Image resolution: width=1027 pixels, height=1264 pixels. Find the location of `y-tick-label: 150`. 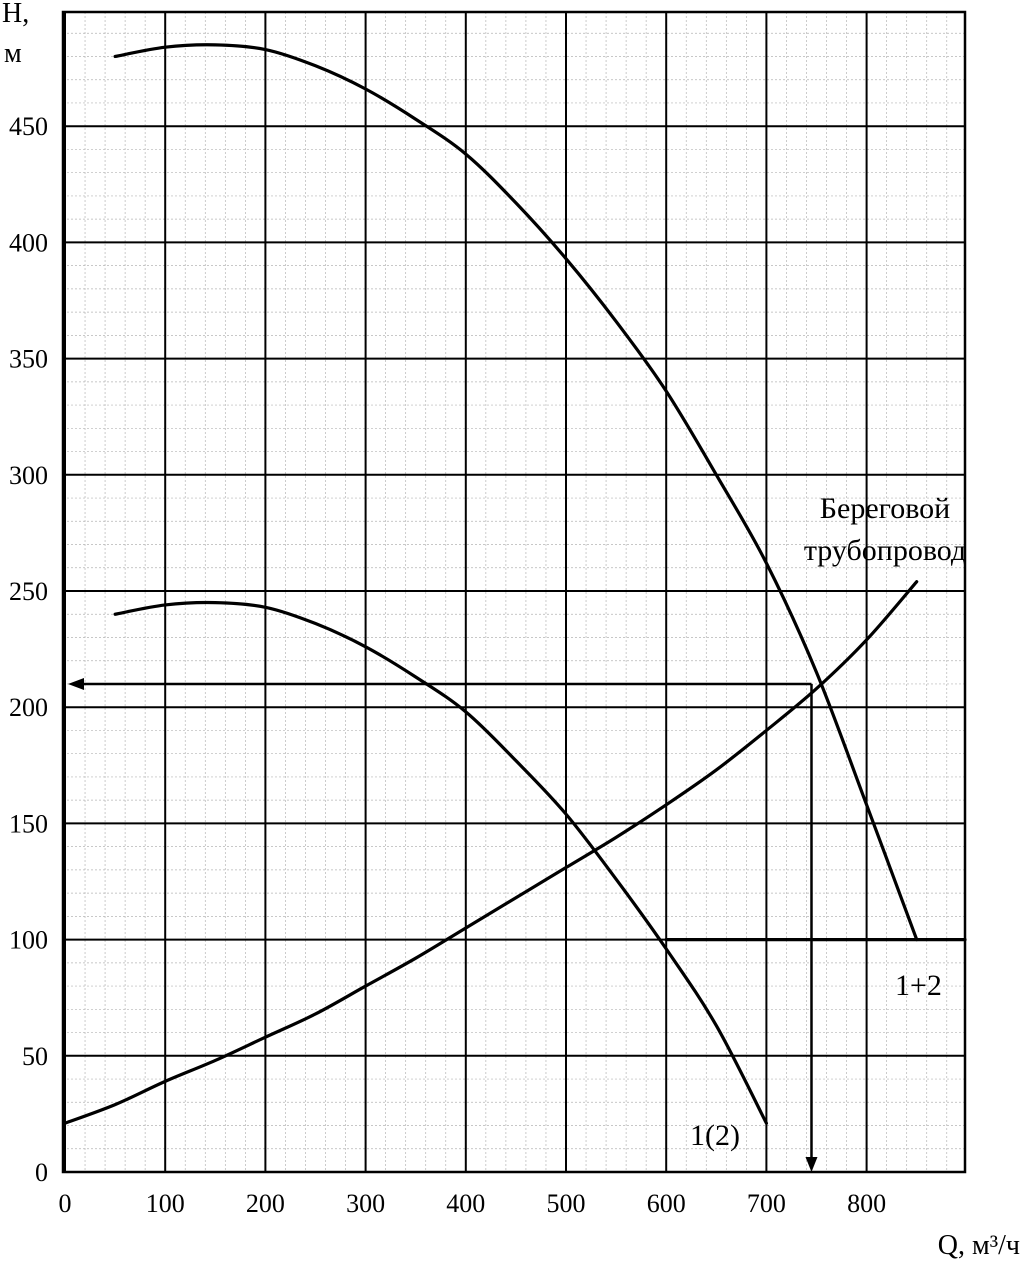

y-tick-label: 150 is located at coordinates (28, 823).